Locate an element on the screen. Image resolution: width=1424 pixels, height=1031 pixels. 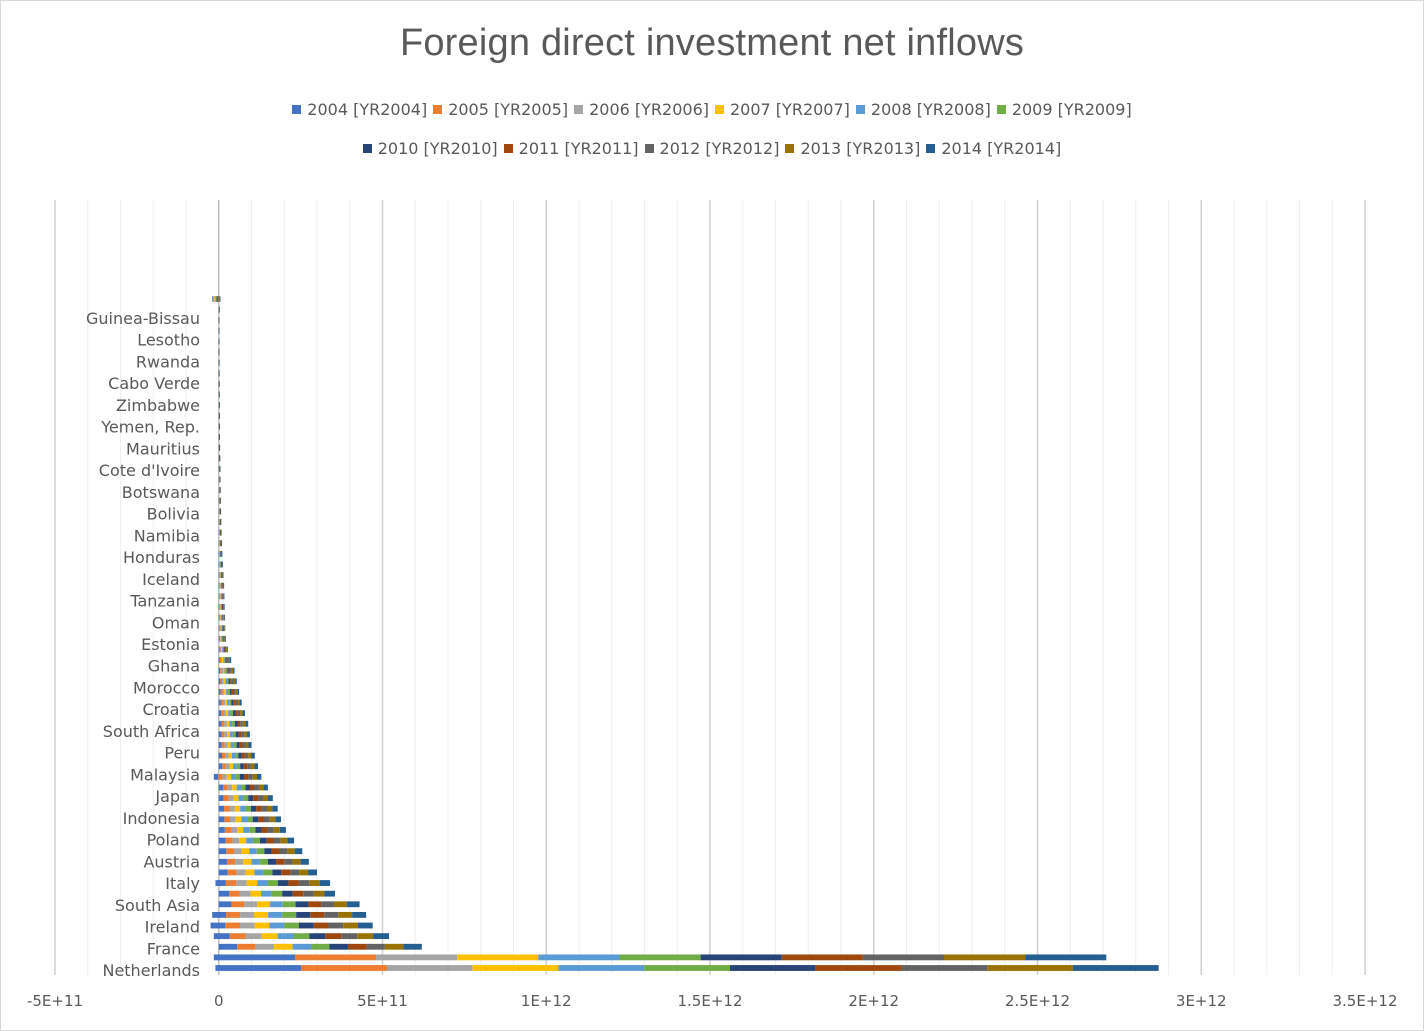
legend-label: 2007 [YR2007] is located at coordinates (790, 109).